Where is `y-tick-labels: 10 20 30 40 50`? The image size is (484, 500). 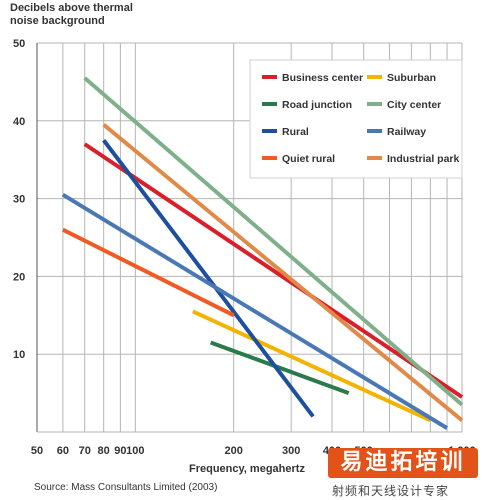 y-tick-labels: 10 20 30 40 50 is located at coordinates (19, 199).